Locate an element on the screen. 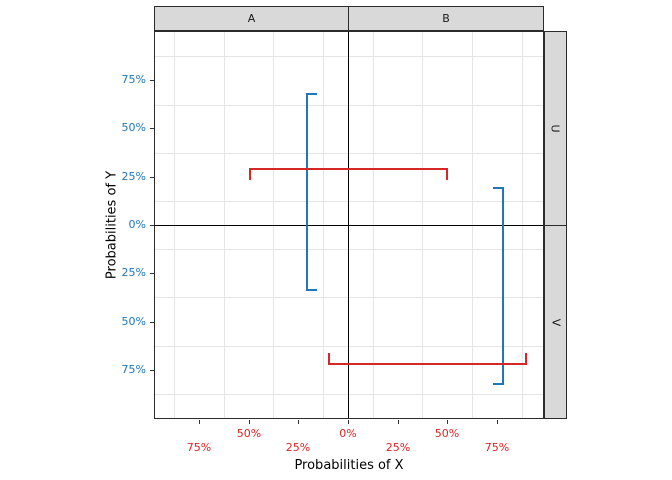 This screenshot has width=672, height=480. y-range-bar-column-b is located at coordinates (498, 286).